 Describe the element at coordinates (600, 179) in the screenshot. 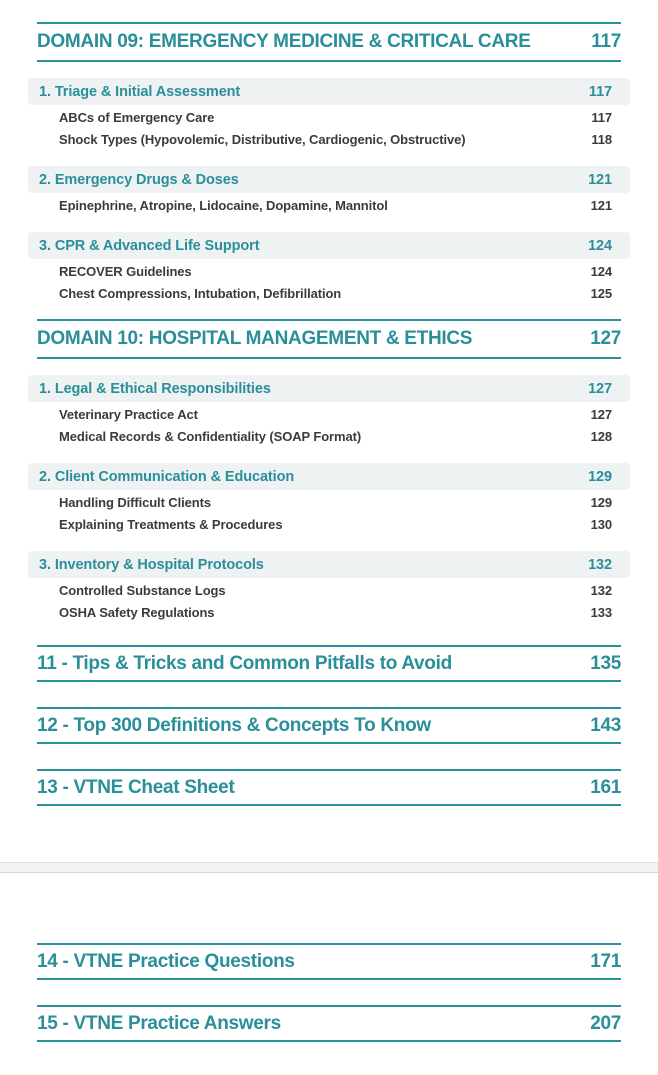

I see `section-page-number: 121` at that location.